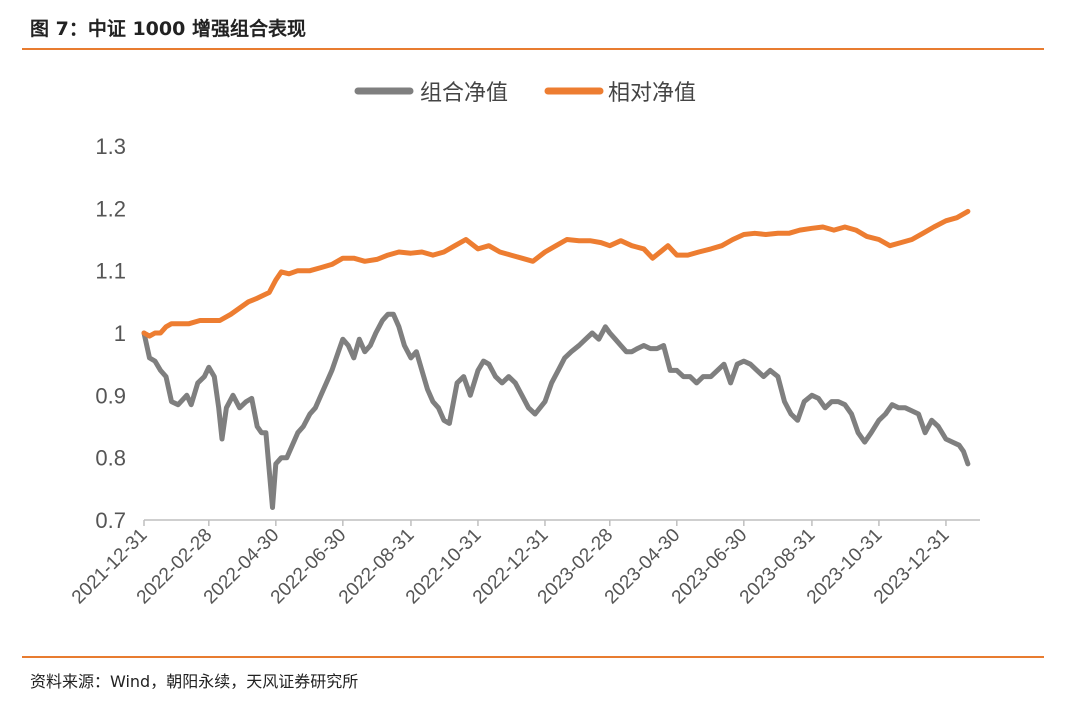 This screenshot has width=1080, height=703. Describe the element at coordinates (110, 333) in the screenshot. I see `y-axis: 0.7 0.8 0.9 1 1.1 1.2 1.3` at that location.